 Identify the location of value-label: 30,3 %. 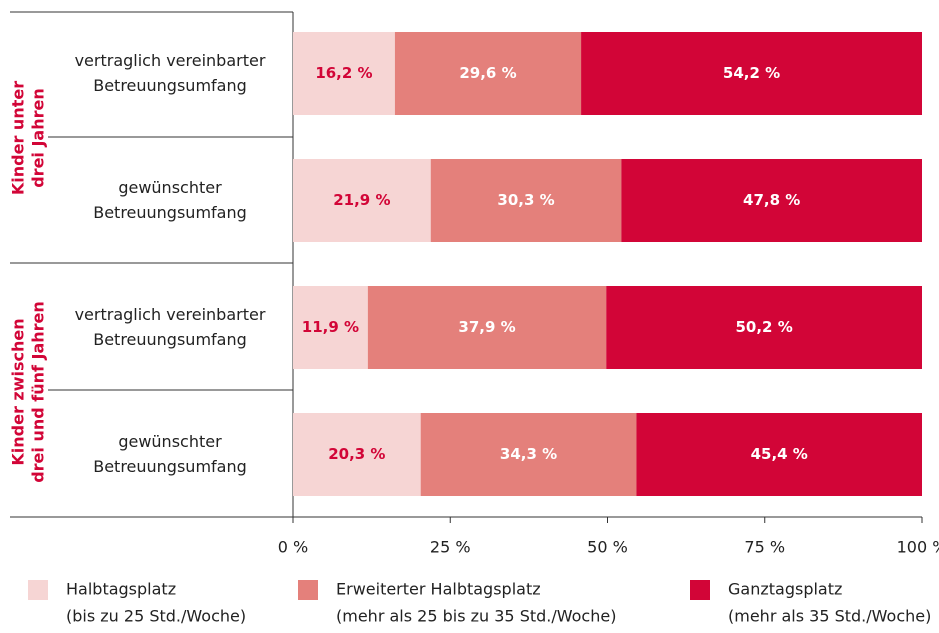
(525, 200).